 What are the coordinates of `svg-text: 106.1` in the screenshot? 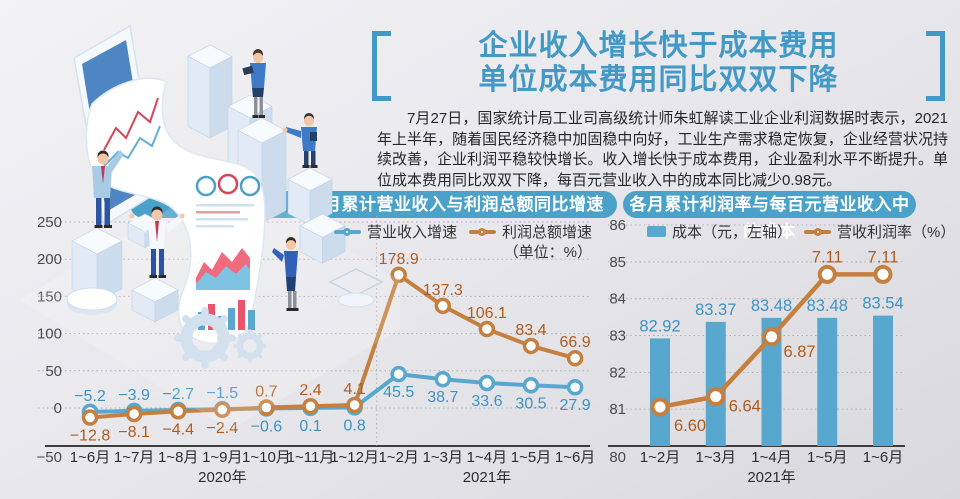 It's located at (487, 313).